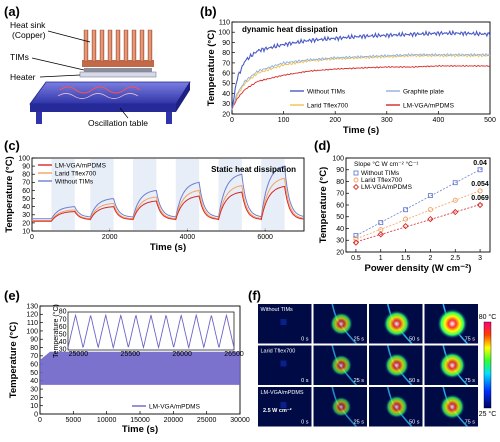 The width and height of the screenshot is (500, 442). What do you see at coordinates (387, 120) in the screenshot?
I see `x-tick-label: 300` at bounding box center [387, 120].